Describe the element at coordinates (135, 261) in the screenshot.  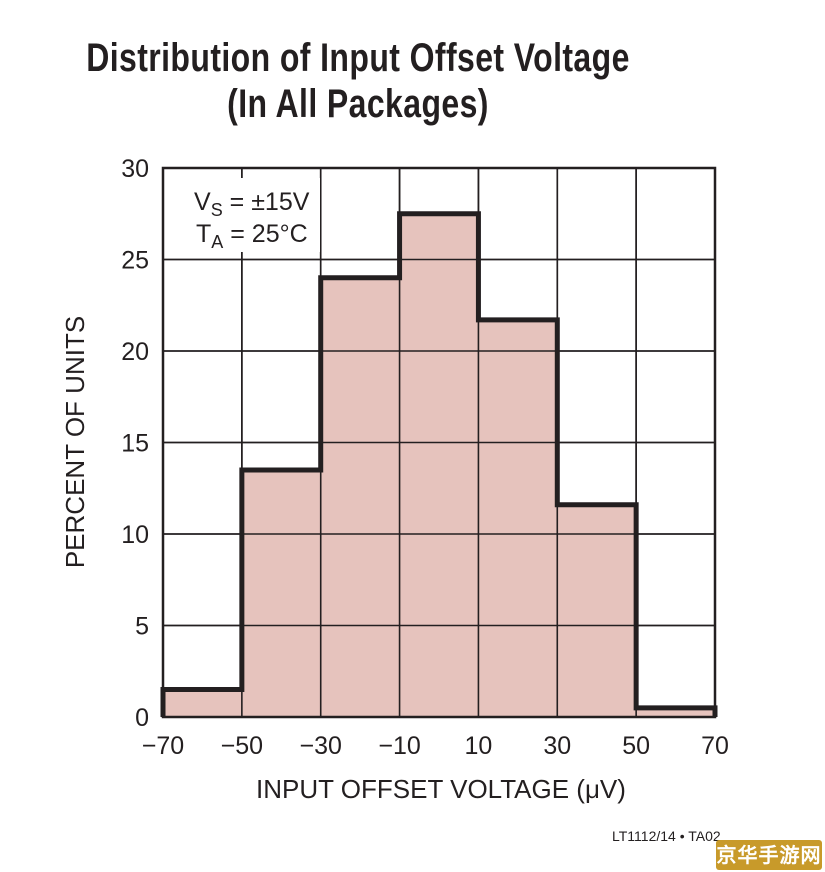
I see `y-tick-label-5: 25` at that location.